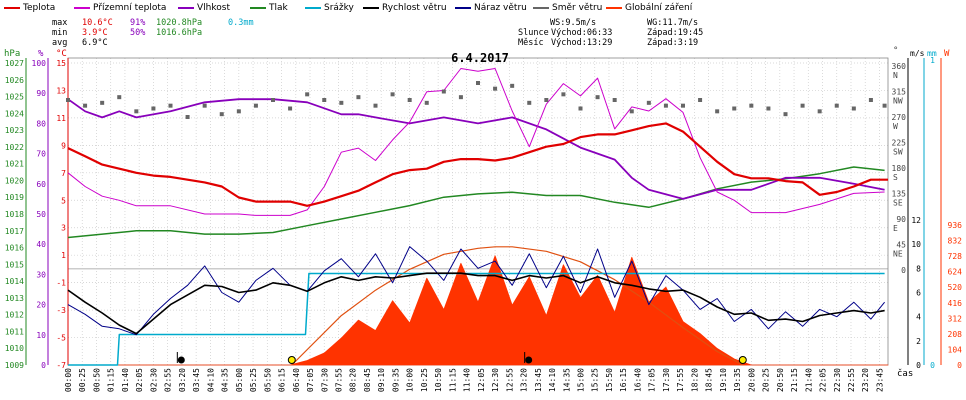 Image resolution: width=966 pixels, height=400 pixels. Describe the element at coordinates (918, 365) in the screenshot. I see `axis-tick-ms: 0` at that location.